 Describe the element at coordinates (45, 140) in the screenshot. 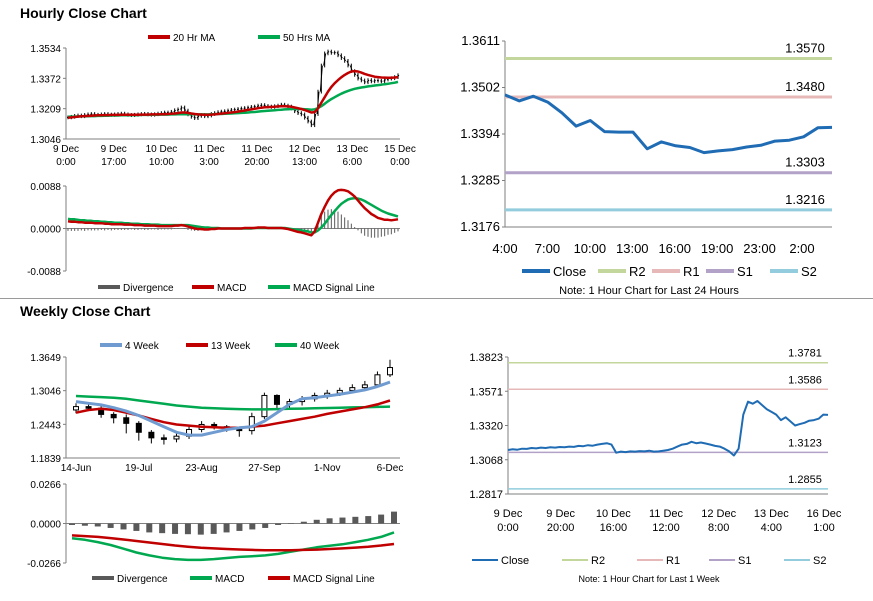

I see `hourly-ohlc-ytick-label: 1.3046` at that location.